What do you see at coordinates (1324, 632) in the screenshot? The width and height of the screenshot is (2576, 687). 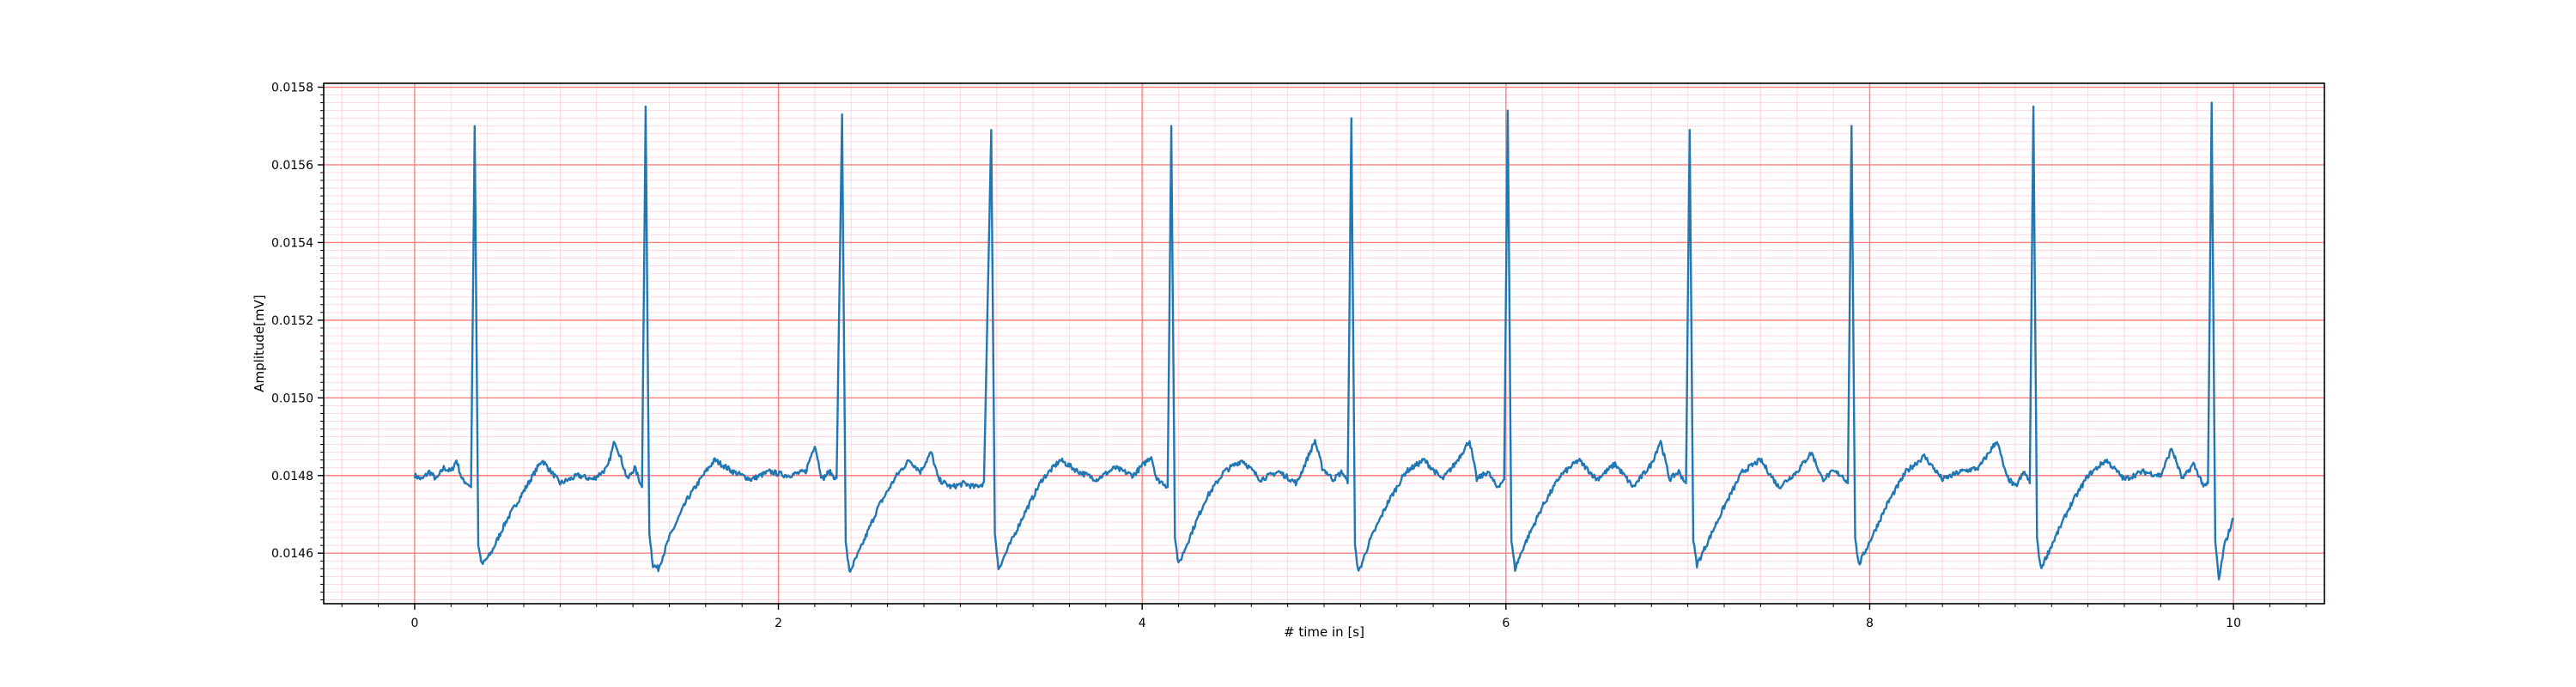 I see `x-axis-label: # time in [s]` at bounding box center [1324, 632].